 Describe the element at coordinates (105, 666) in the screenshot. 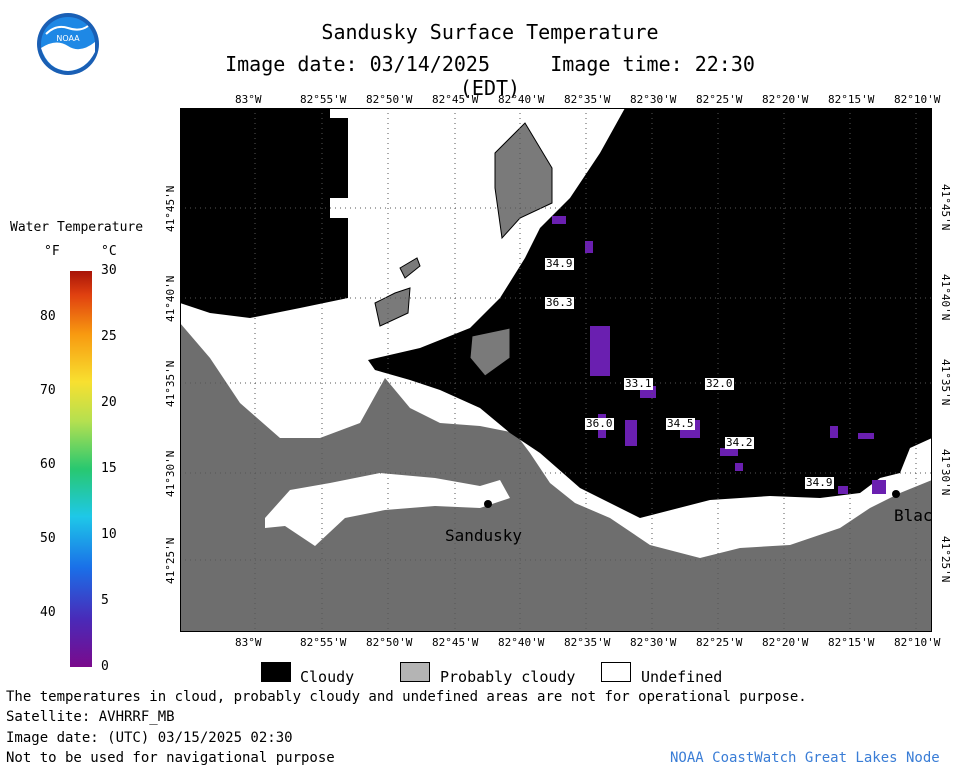

I see `colorbar-tick-c: 0` at that location.